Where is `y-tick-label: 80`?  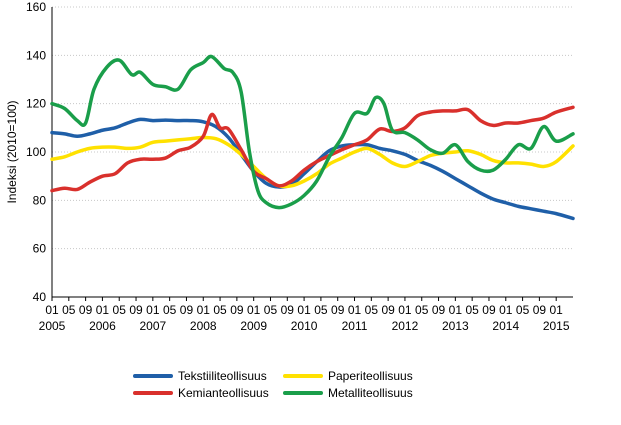
y-tick-label: 80 is located at coordinates (40, 200).